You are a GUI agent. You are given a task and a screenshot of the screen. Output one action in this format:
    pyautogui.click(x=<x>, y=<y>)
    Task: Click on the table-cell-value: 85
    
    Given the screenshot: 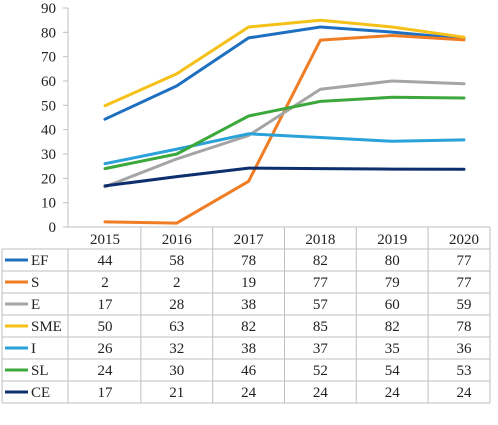 What is the action you would take?
    pyautogui.click(x=320, y=327)
    